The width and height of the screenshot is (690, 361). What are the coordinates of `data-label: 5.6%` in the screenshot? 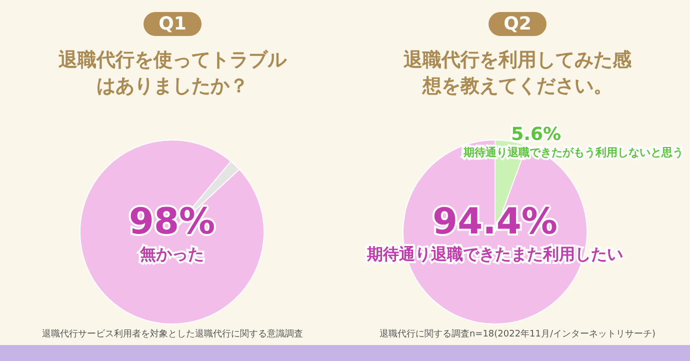 It's located at (536, 134).